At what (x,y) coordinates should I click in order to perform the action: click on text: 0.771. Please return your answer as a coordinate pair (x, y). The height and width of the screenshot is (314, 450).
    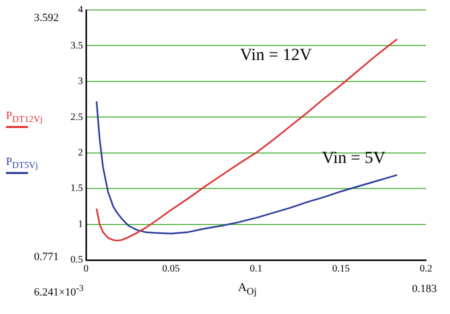
    Looking at the image, I should click on (46, 257).